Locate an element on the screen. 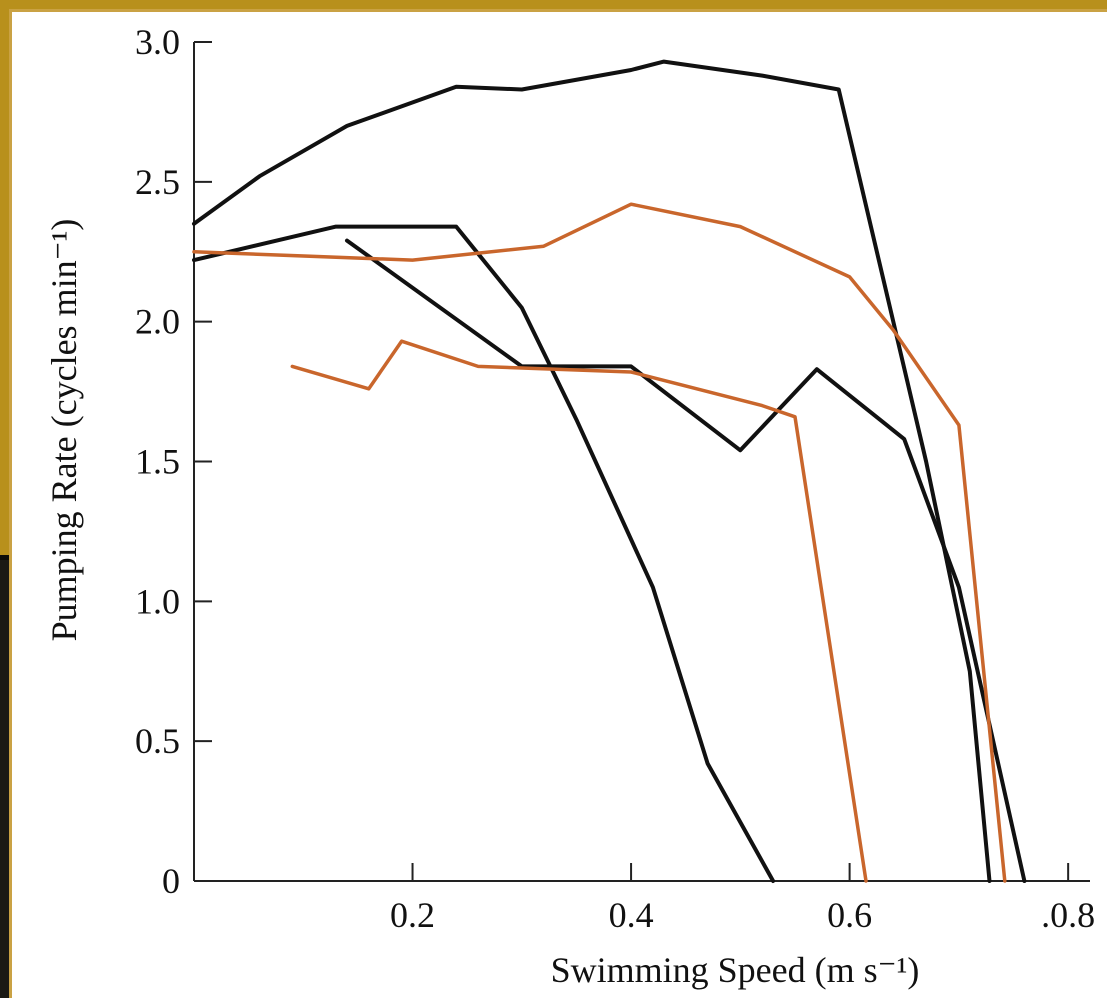 This screenshot has width=1107, height=998. frame-border-top is located at coordinates (553, 4).